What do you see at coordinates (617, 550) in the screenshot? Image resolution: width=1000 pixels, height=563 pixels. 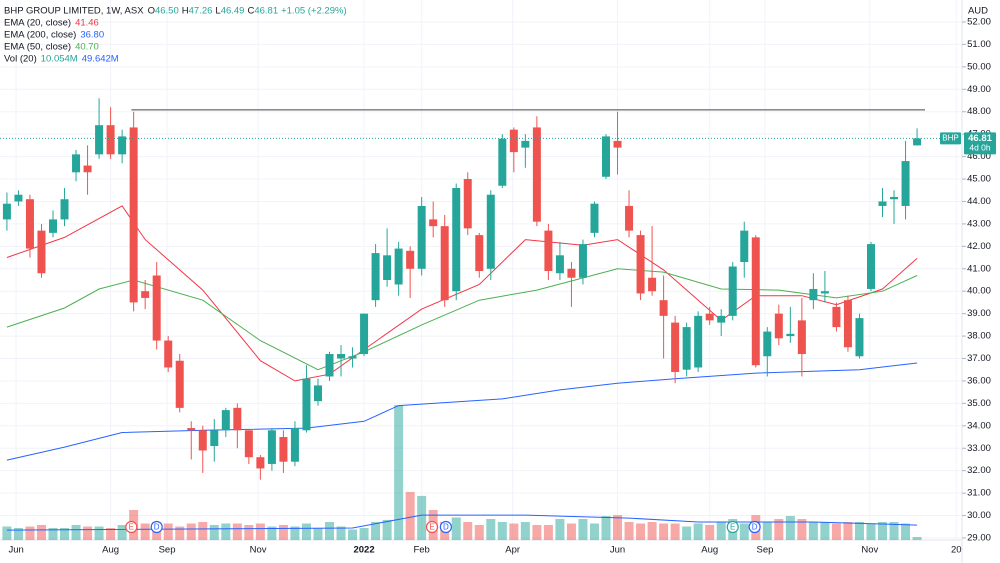 I see `x-tick-label: Jun` at bounding box center [617, 550].